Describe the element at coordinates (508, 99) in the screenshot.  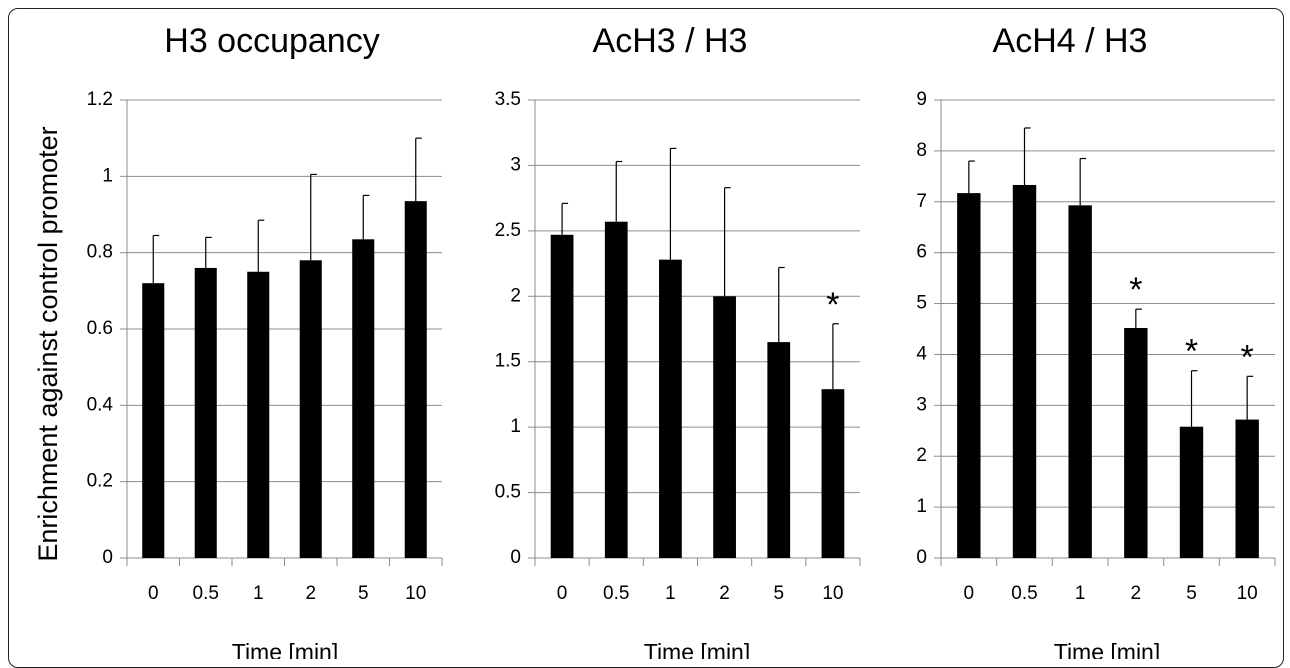
I see `y-tick-label: 3.5` at that location.